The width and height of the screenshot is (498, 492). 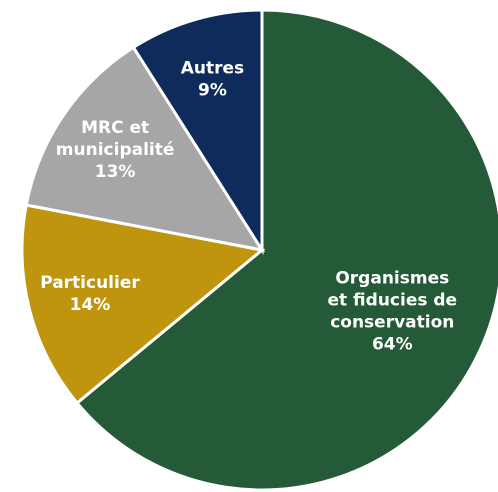 I want to click on slice-label-line: conservation, so click(x=392, y=322).